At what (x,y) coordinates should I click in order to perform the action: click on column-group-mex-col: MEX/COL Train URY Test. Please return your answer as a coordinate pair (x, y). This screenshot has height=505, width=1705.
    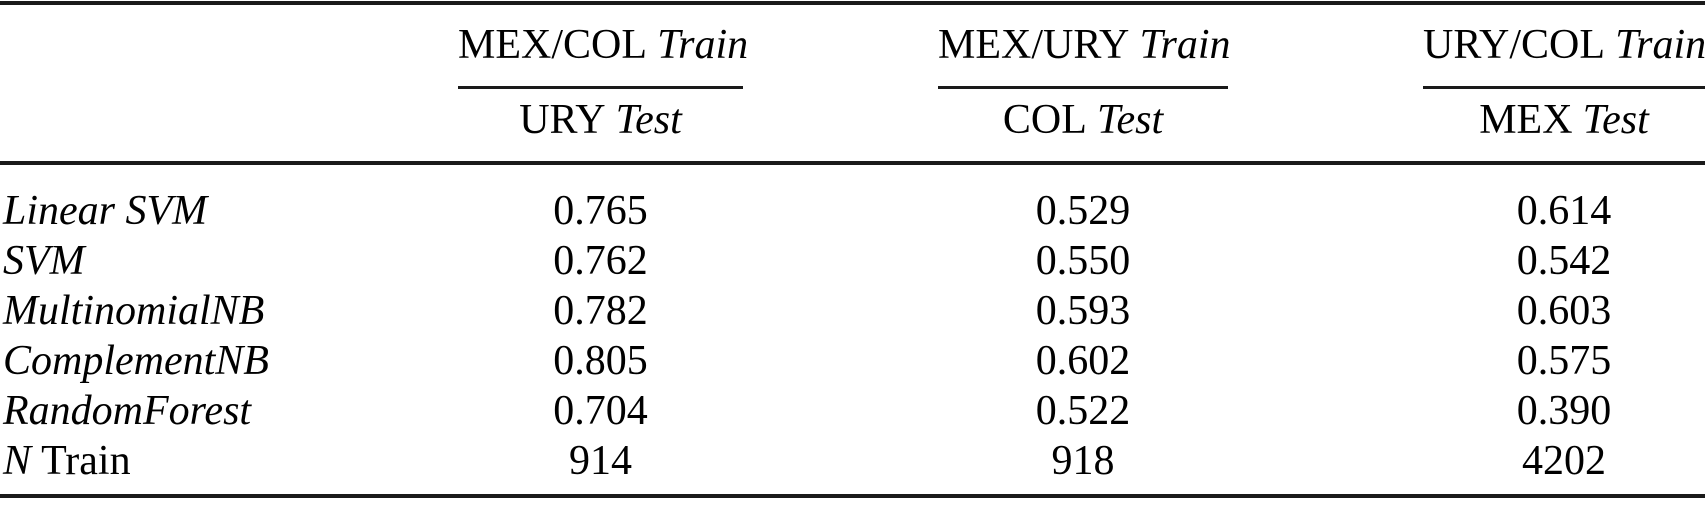
    Looking at the image, I should click on (603, 81).